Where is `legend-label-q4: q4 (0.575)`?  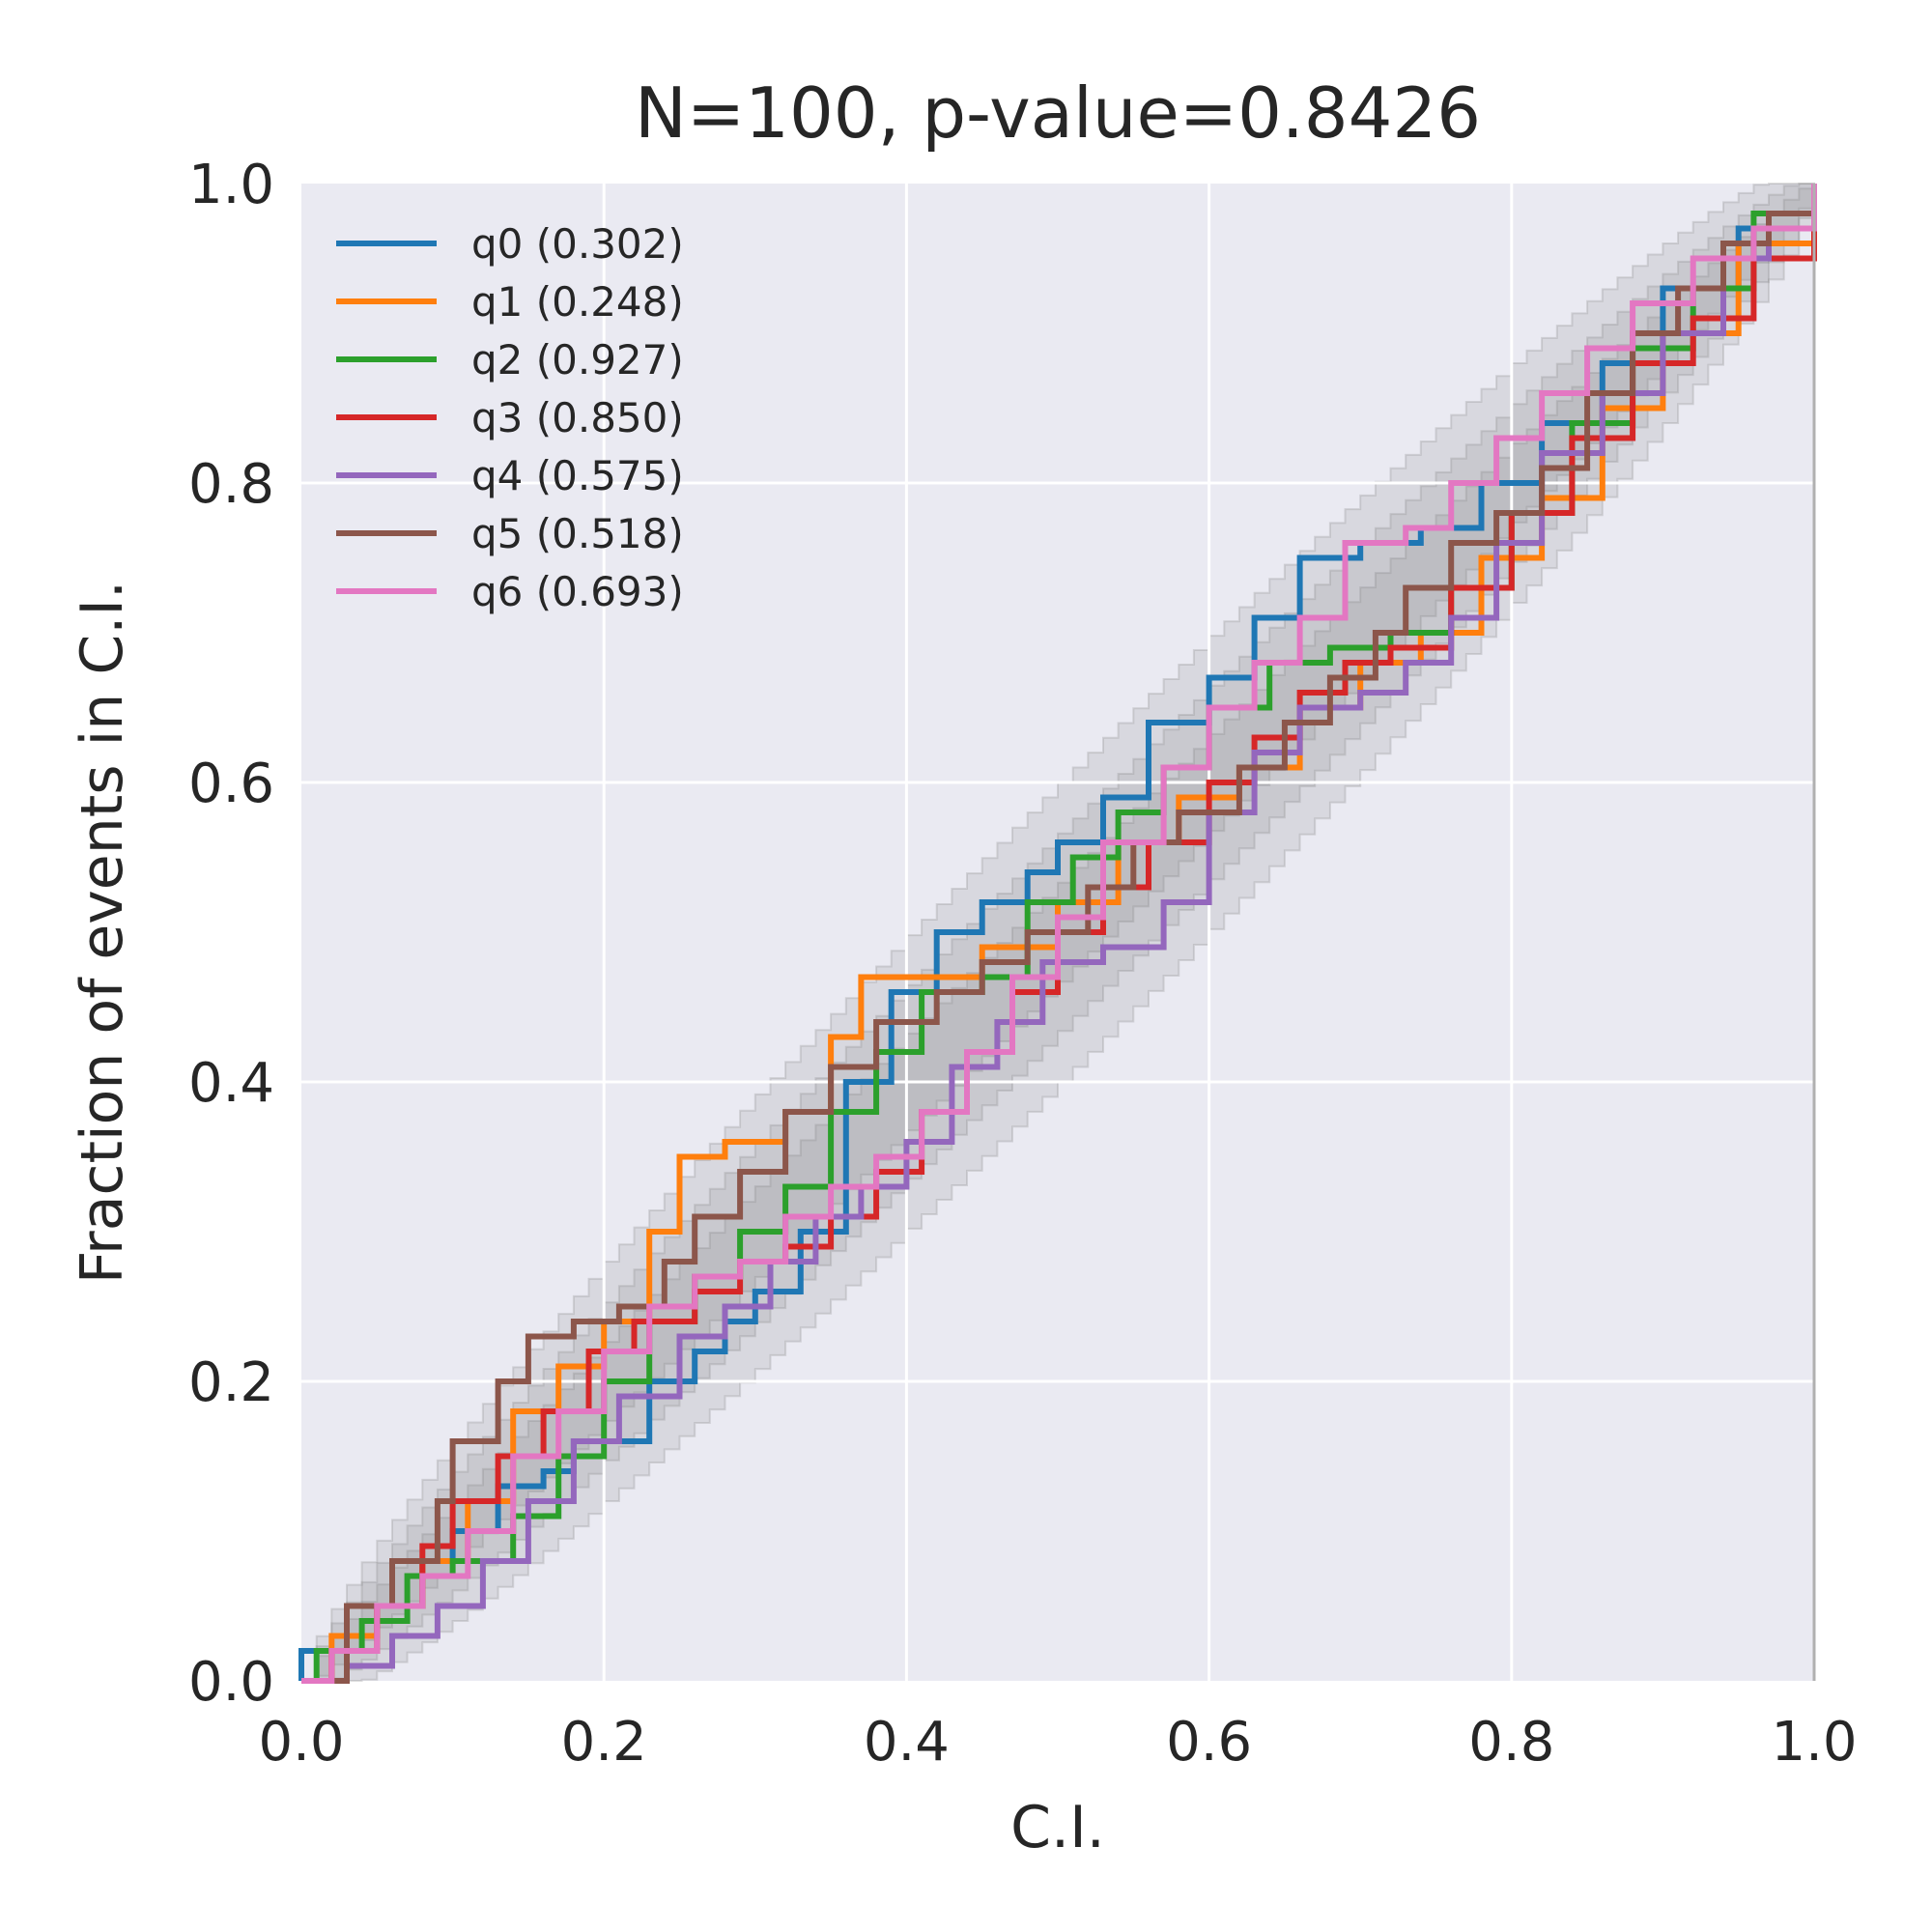 legend-label-q4: q4 (0.575) is located at coordinates (577, 475).